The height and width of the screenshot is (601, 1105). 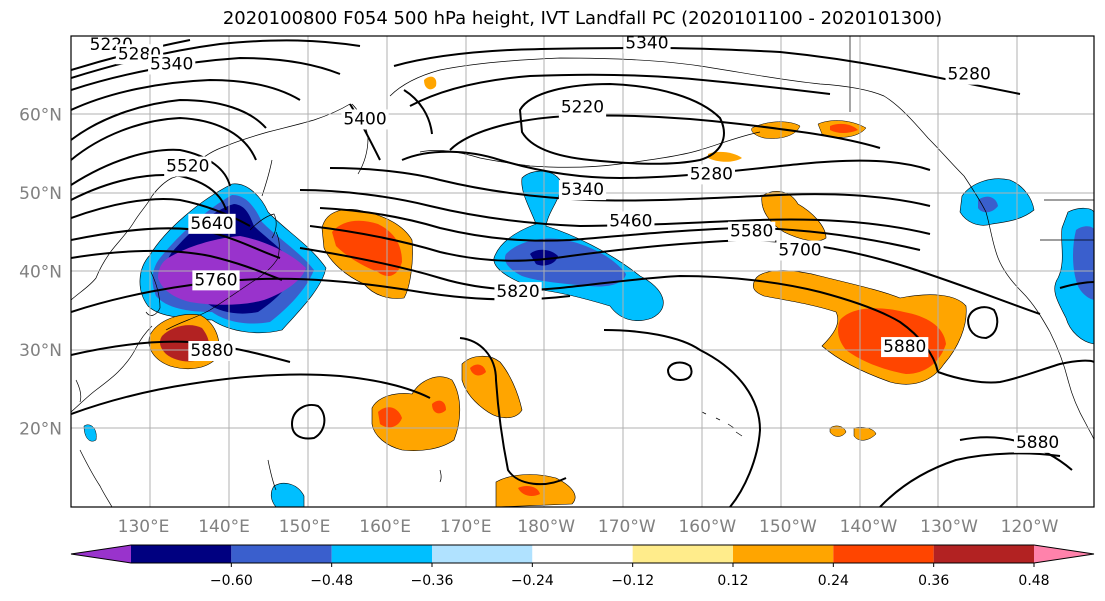 What do you see at coordinates (40, 351) in the screenshot?
I see `lat-tick-label: 30°N` at bounding box center [40, 351].